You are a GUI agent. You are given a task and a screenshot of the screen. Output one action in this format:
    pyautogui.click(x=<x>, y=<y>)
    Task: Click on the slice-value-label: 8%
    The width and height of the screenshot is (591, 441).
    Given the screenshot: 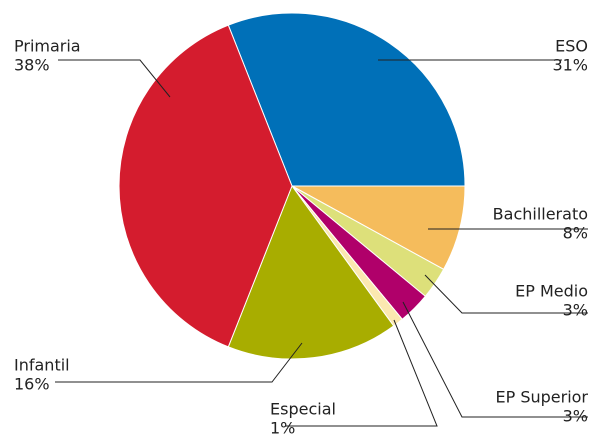 What is the action you would take?
    pyautogui.click(x=575, y=233)
    